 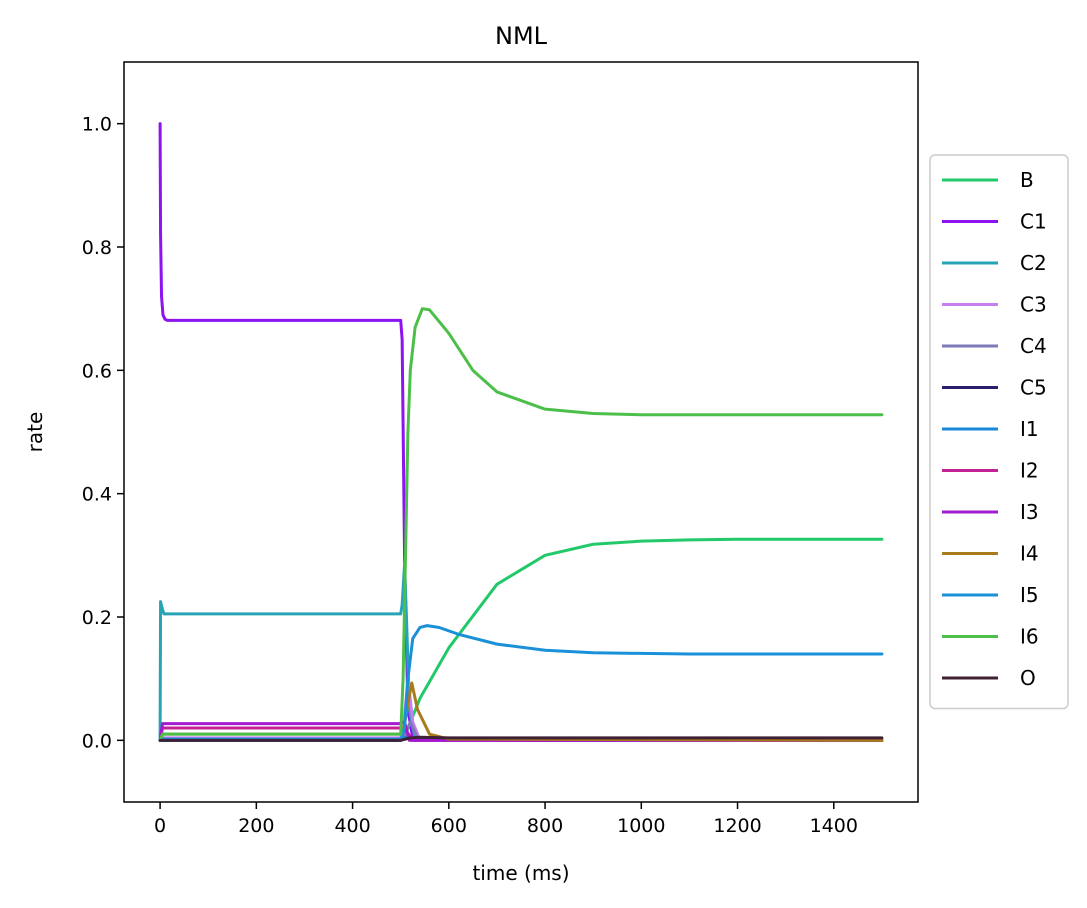 What do you see at coordinates (103, 433) in the screenshot?
I see `y-axis: 0.0 0.2 0.4 0.6 0.8 1.0` at bounding box center [103, 433].